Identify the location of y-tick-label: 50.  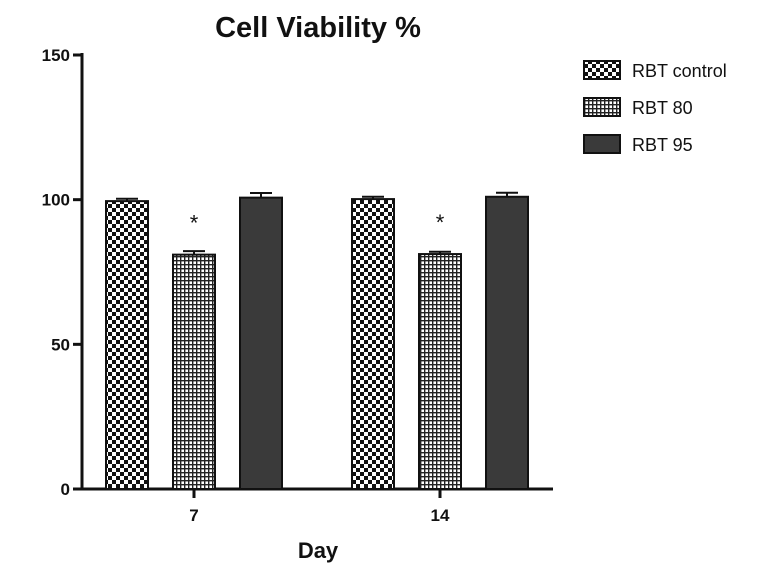
(60, 344).